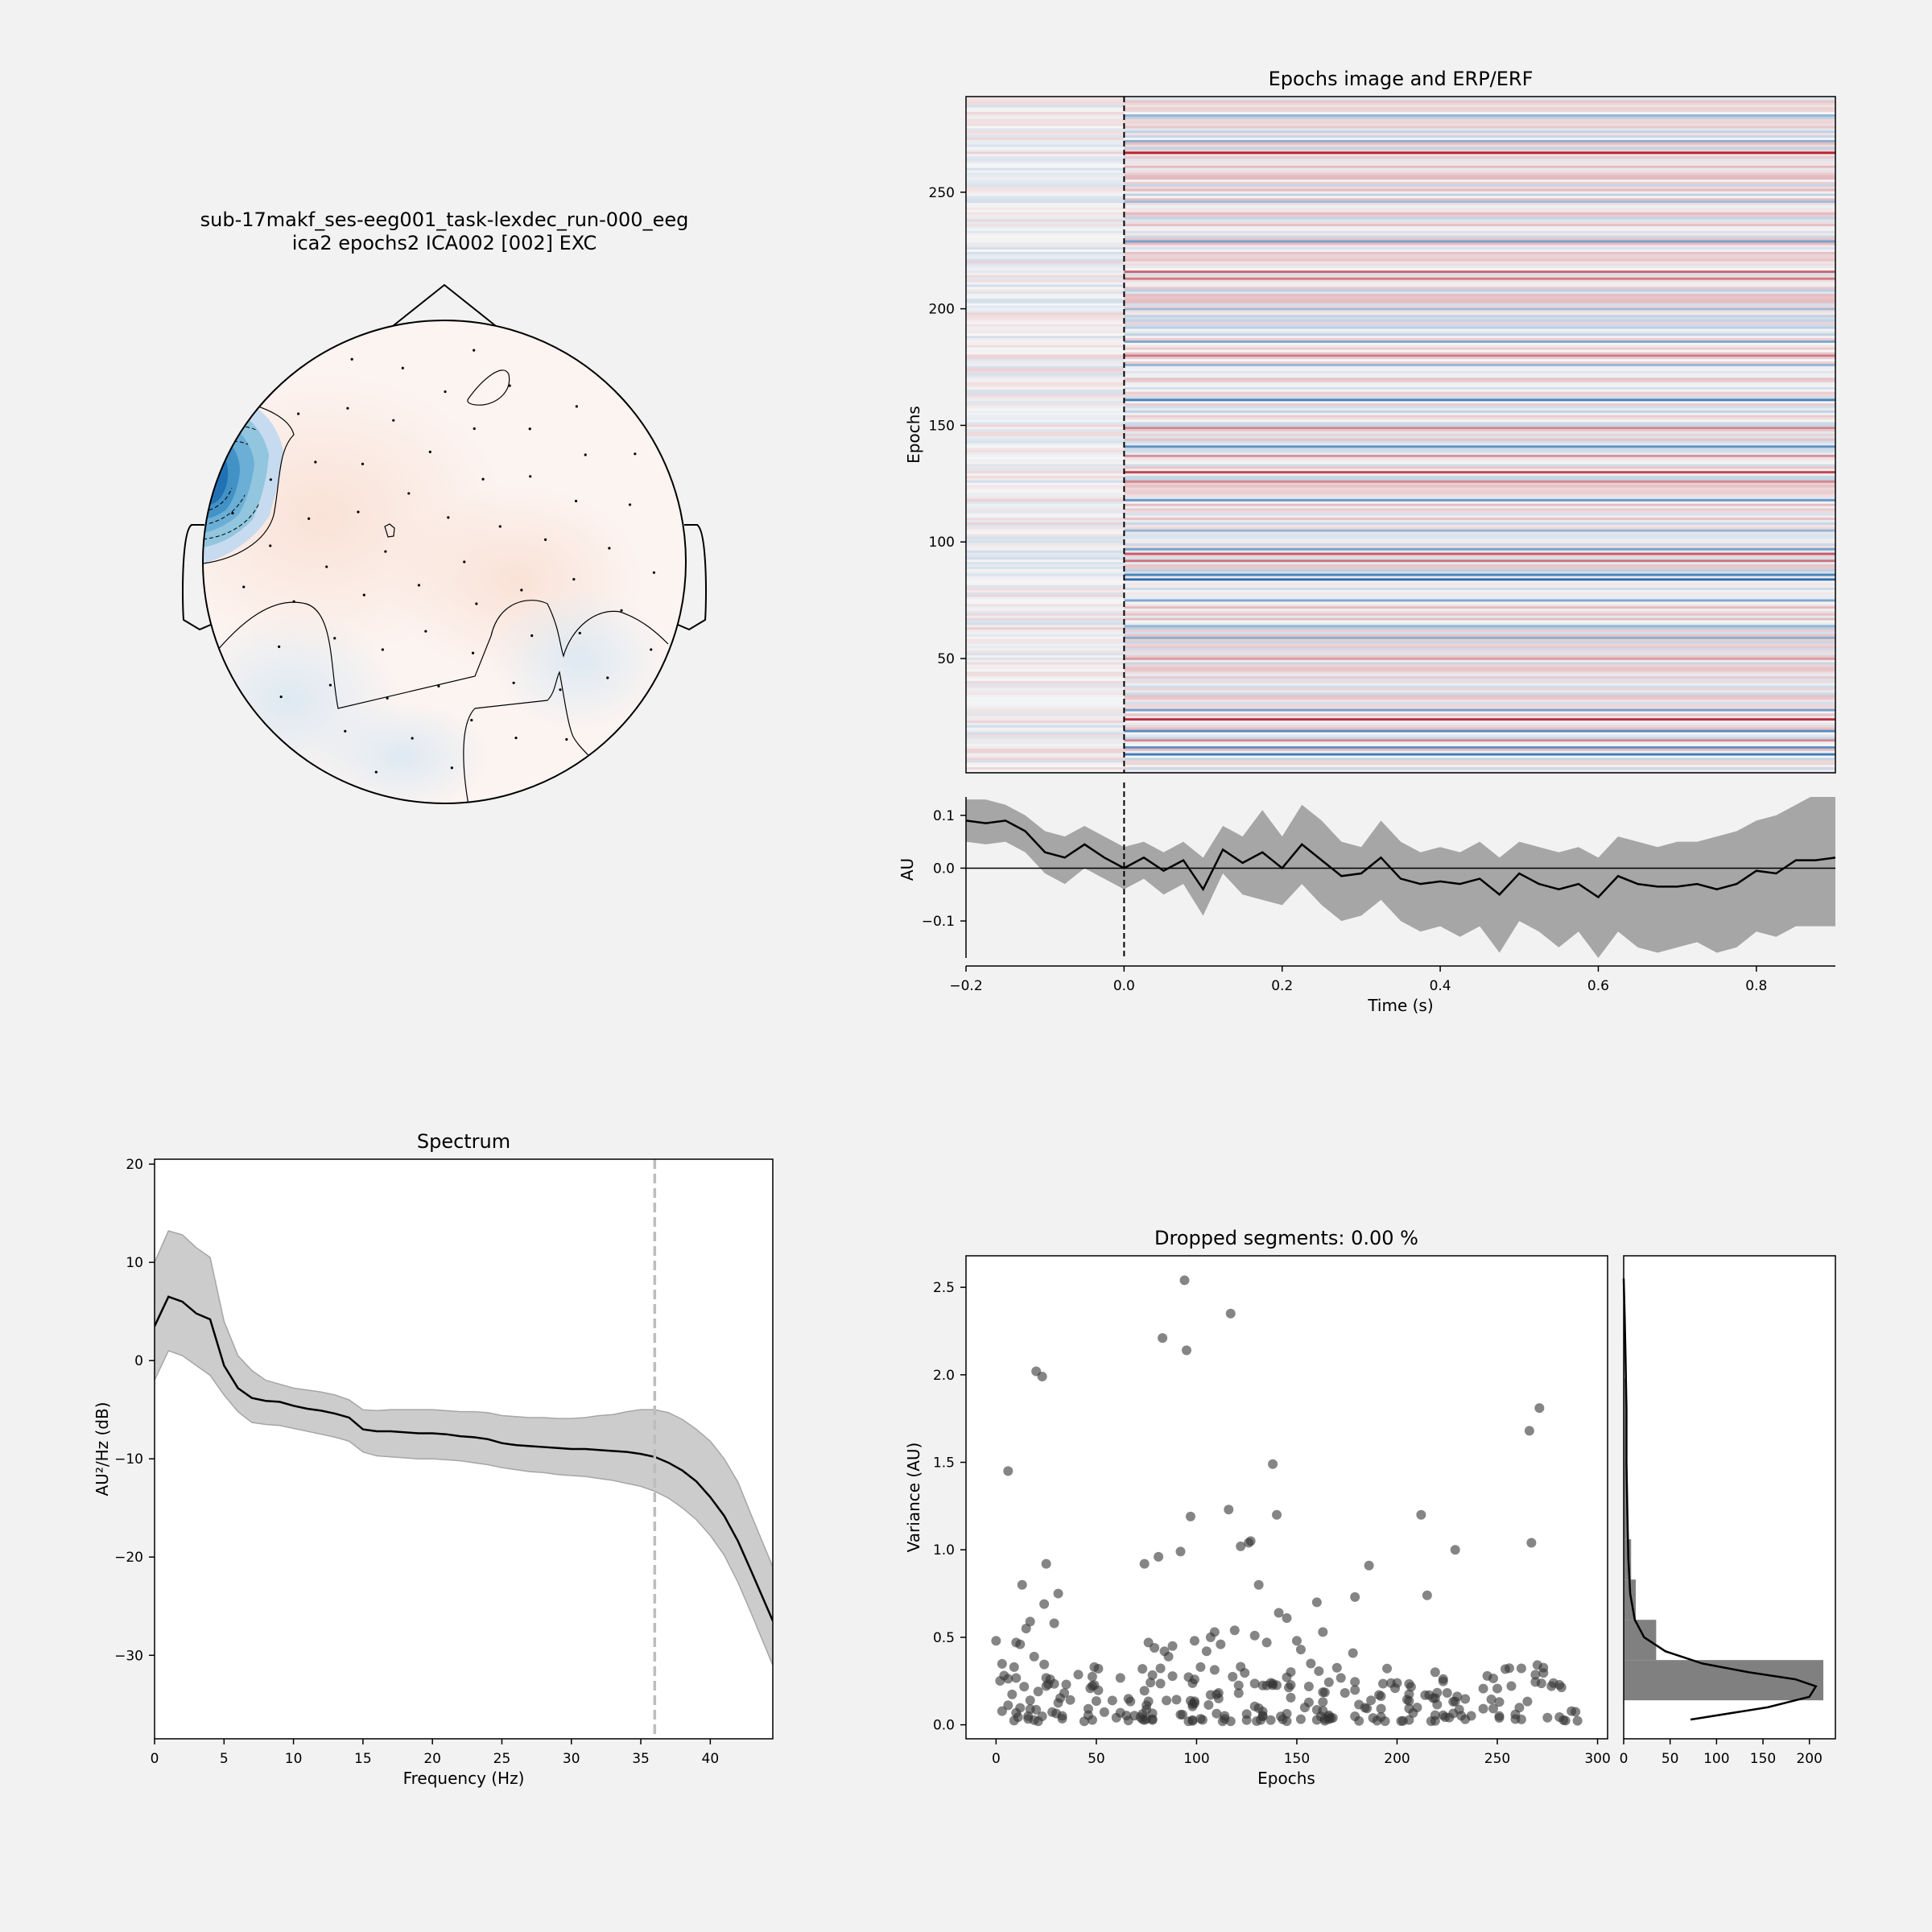 The image size is (1932, 1932). I want to click on epochs-ytick-label: 100, so click(942, 543).